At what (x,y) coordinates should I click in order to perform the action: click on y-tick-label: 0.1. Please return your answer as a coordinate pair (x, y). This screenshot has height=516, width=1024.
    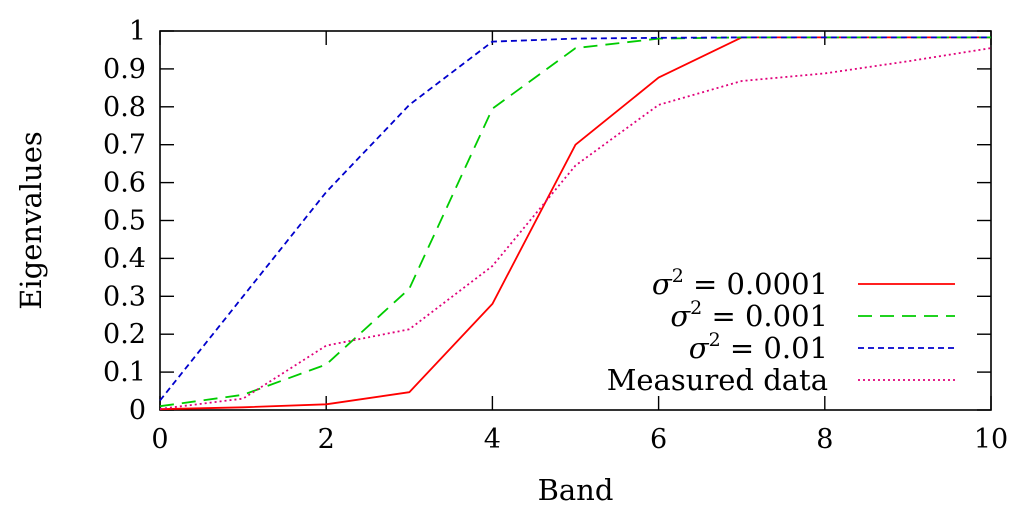
    Looking at the image, I should click on (124, 372).